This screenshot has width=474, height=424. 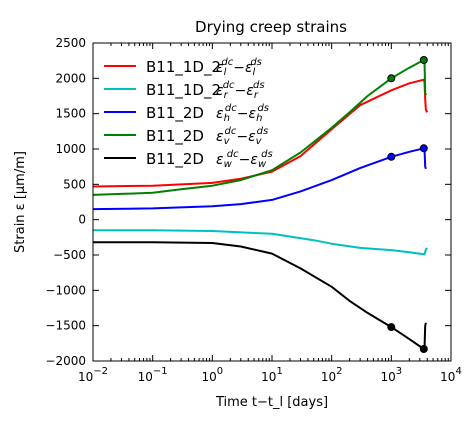 What do you see at coordinates (69, 255) in the screenshot?
I see `y-tick-label: −500` at bounding box center [69, 255].